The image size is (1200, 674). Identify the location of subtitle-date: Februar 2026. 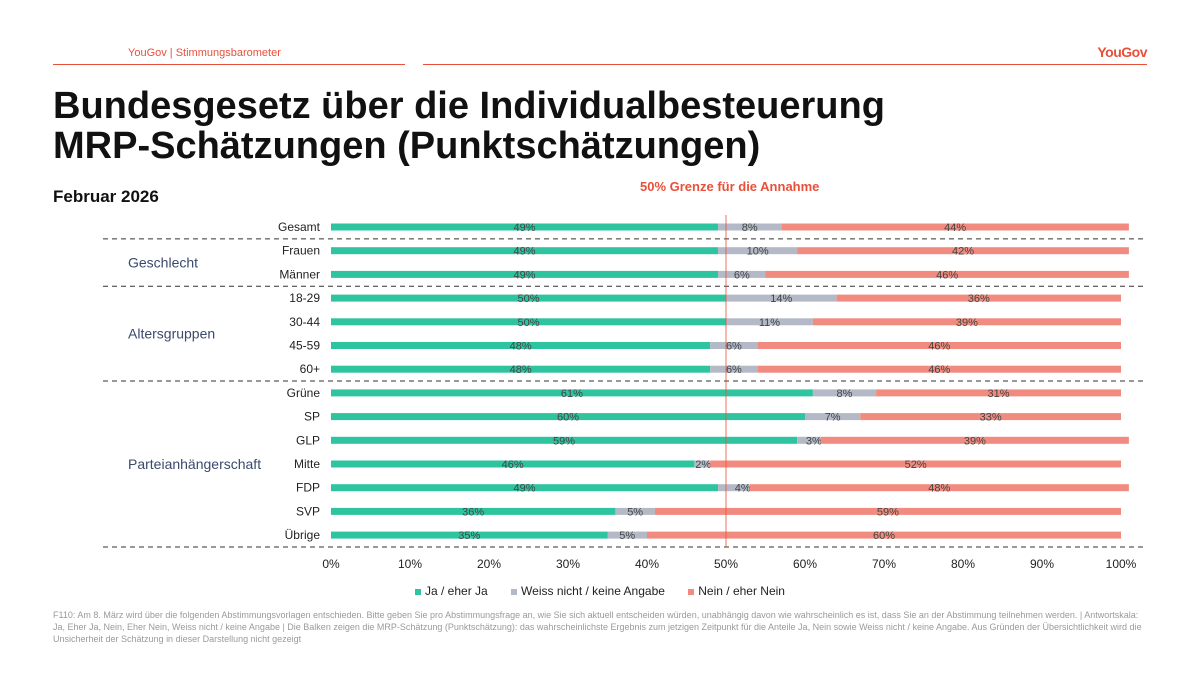
(106, 196).